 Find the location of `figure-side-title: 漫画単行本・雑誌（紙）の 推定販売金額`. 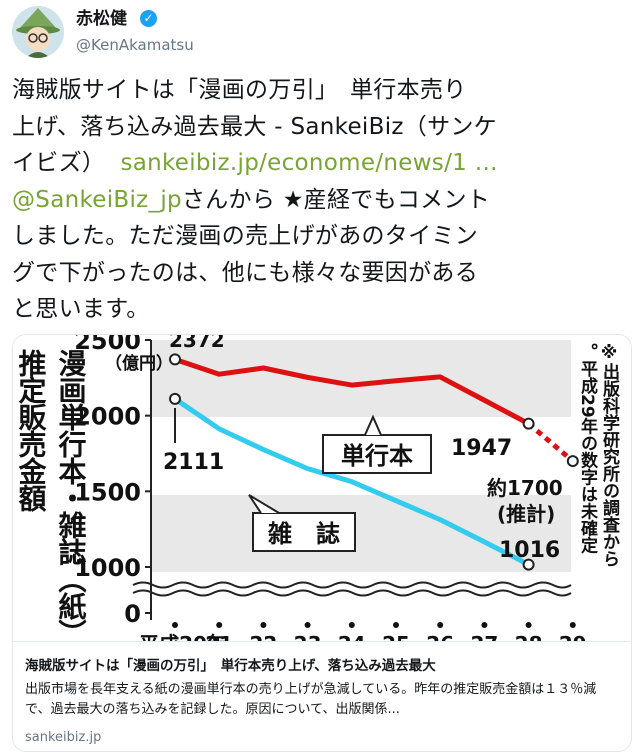

figure-side-title: 漫画単行本・雑誌（紙）の 推定販売金額 is located at coordinates (51, 511).